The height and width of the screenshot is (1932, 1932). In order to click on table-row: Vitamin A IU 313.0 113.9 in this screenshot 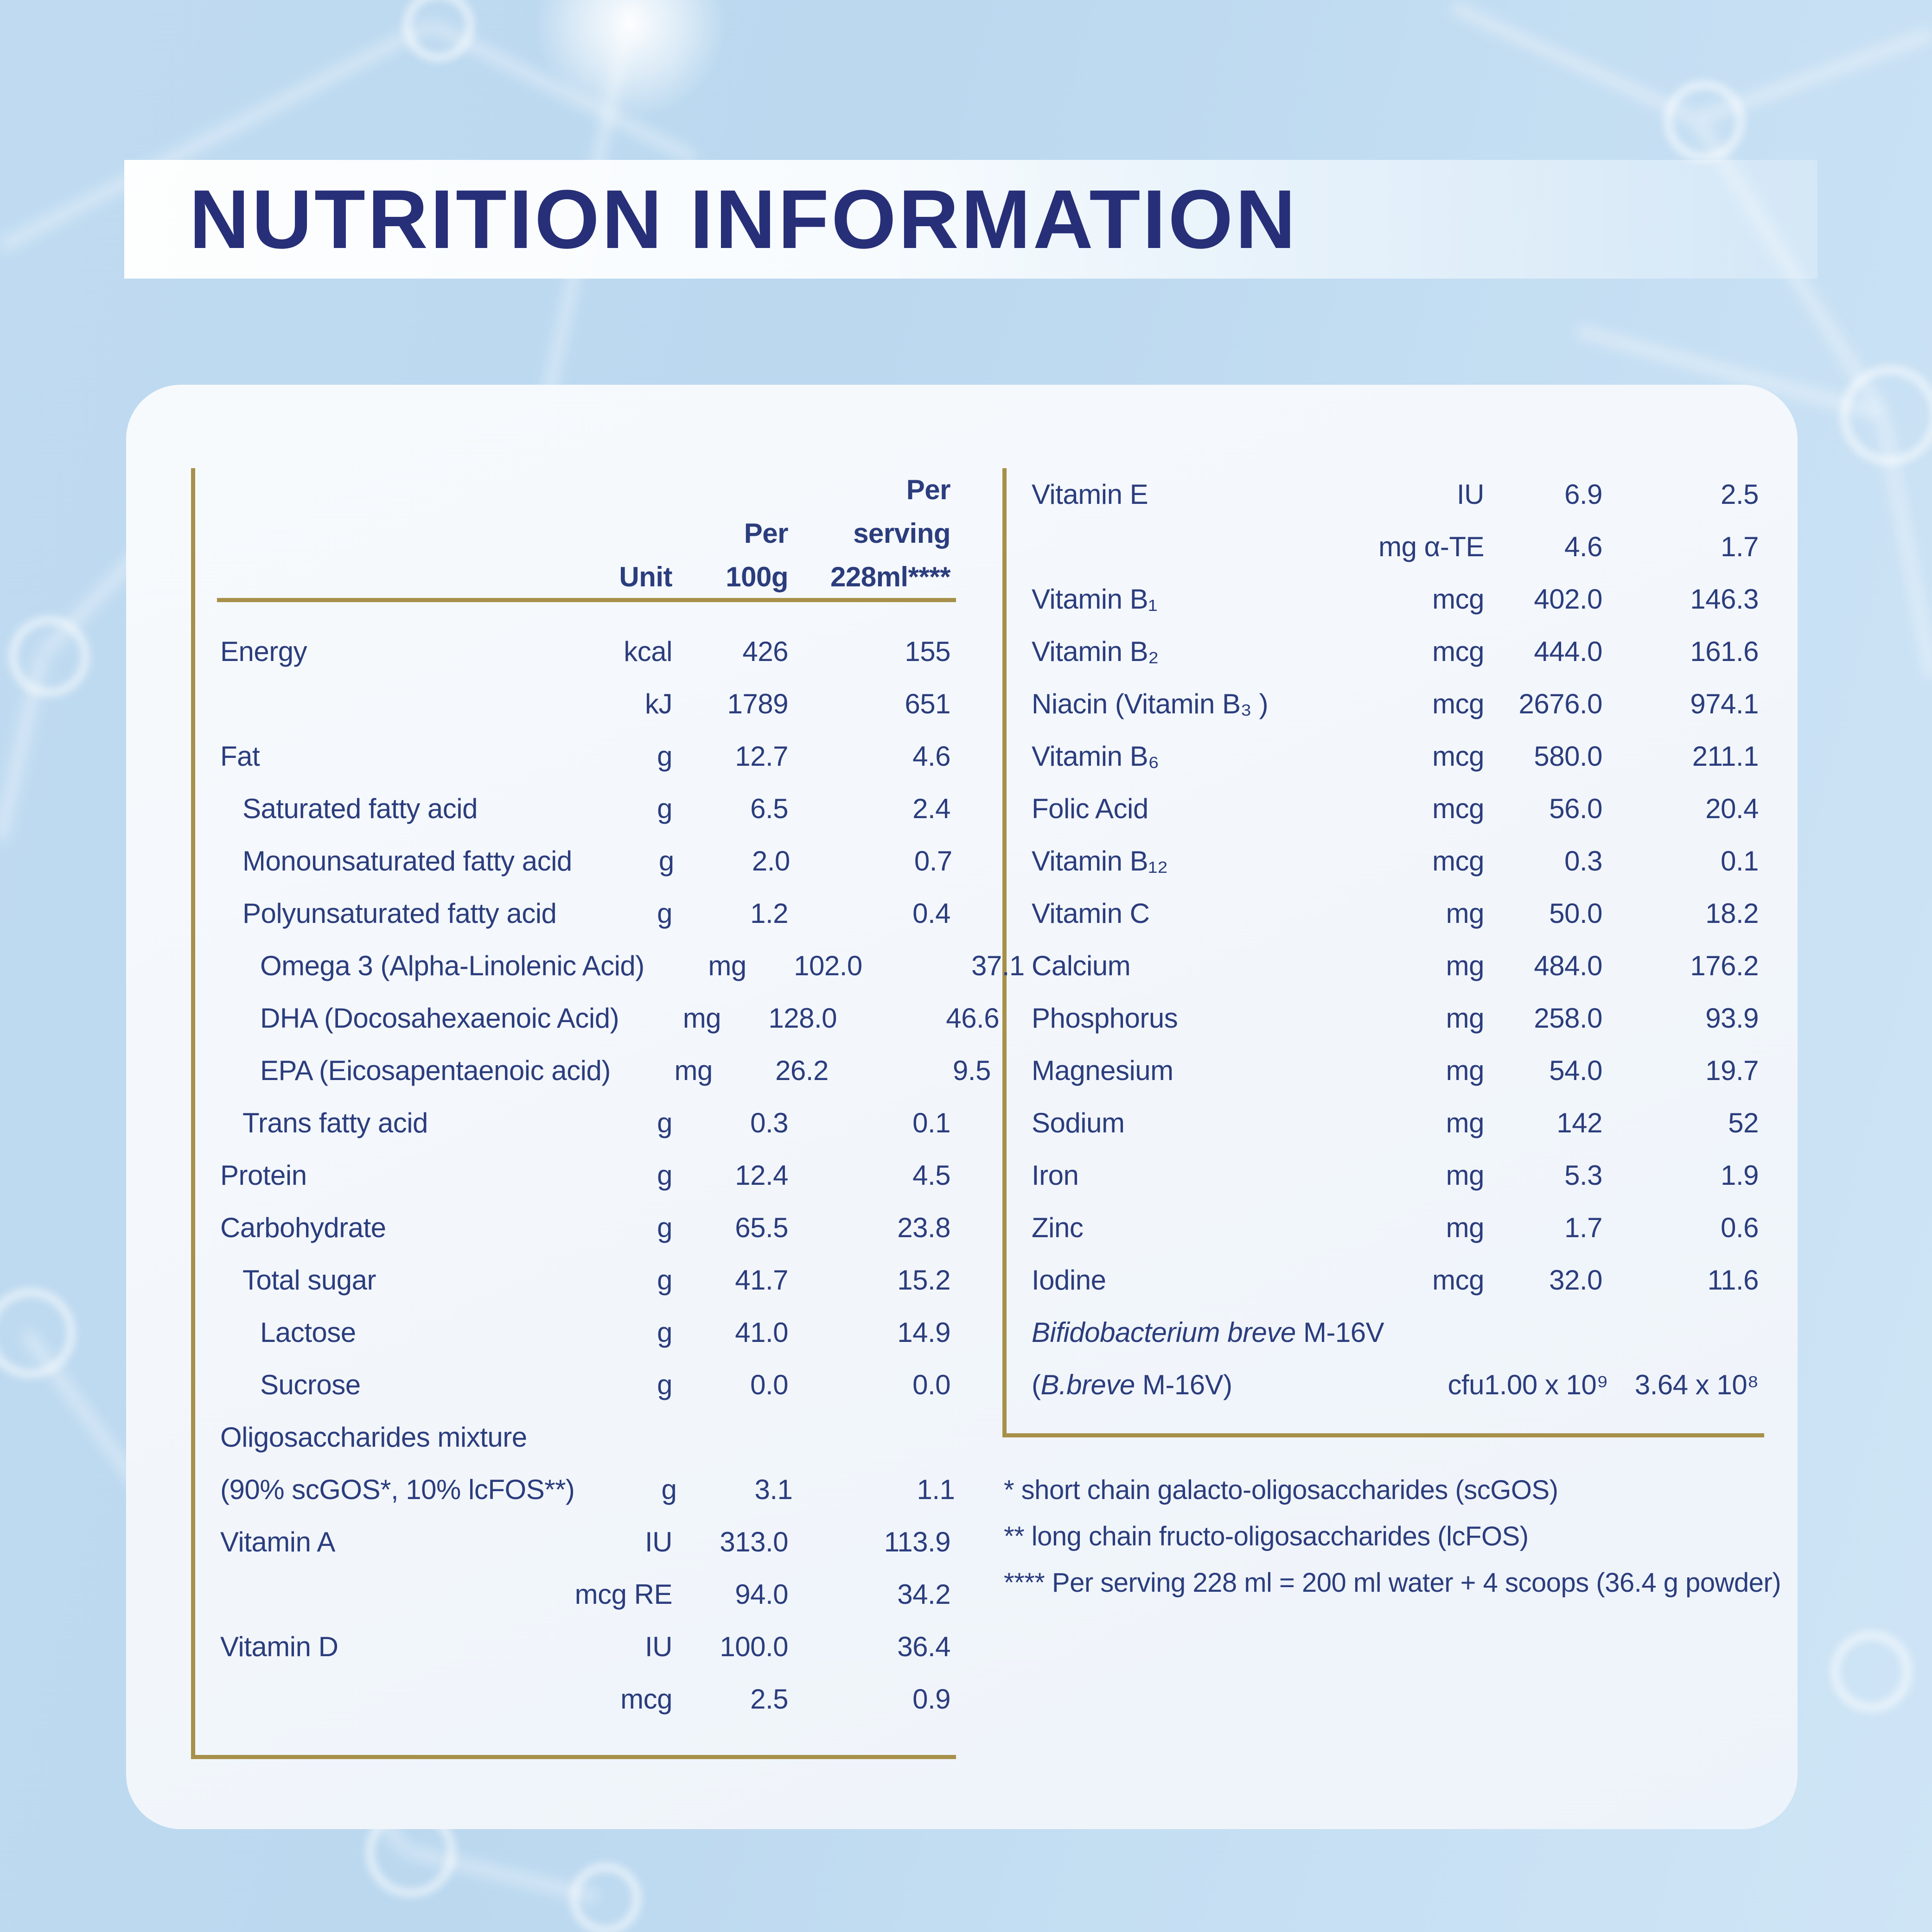, I will do `click(588, 1542)`.